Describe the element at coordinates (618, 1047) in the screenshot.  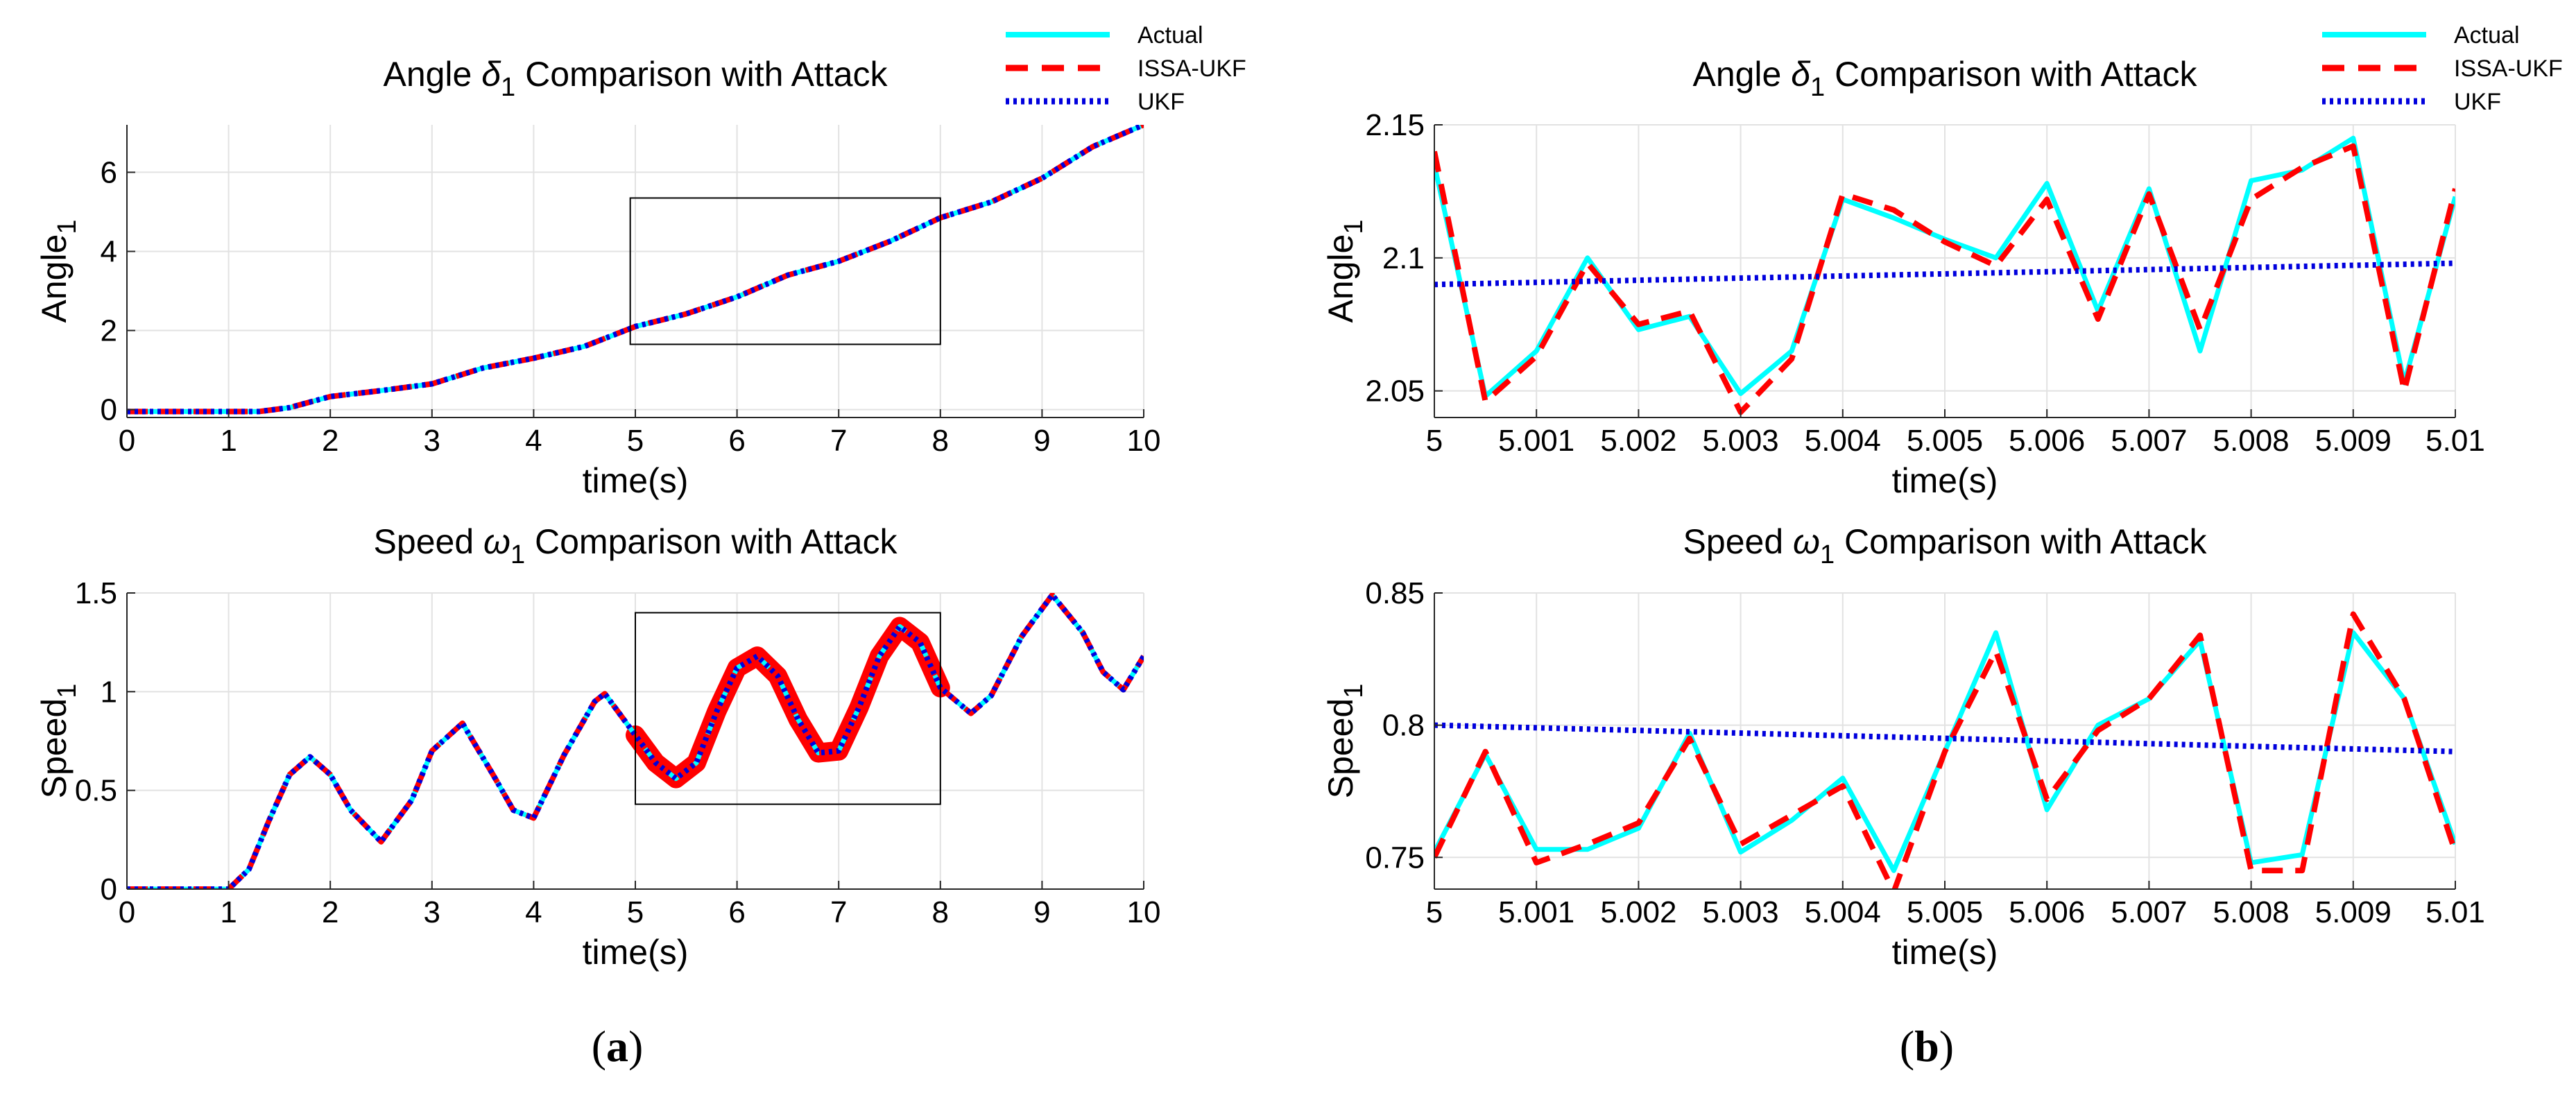
I see `panel-label: (a)` at that location.